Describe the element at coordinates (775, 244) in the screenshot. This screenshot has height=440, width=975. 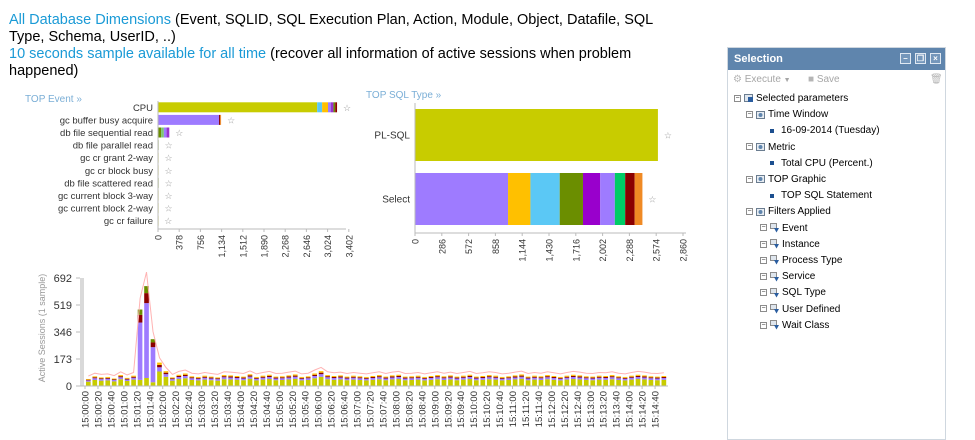
I see `filter-icon` at that location.